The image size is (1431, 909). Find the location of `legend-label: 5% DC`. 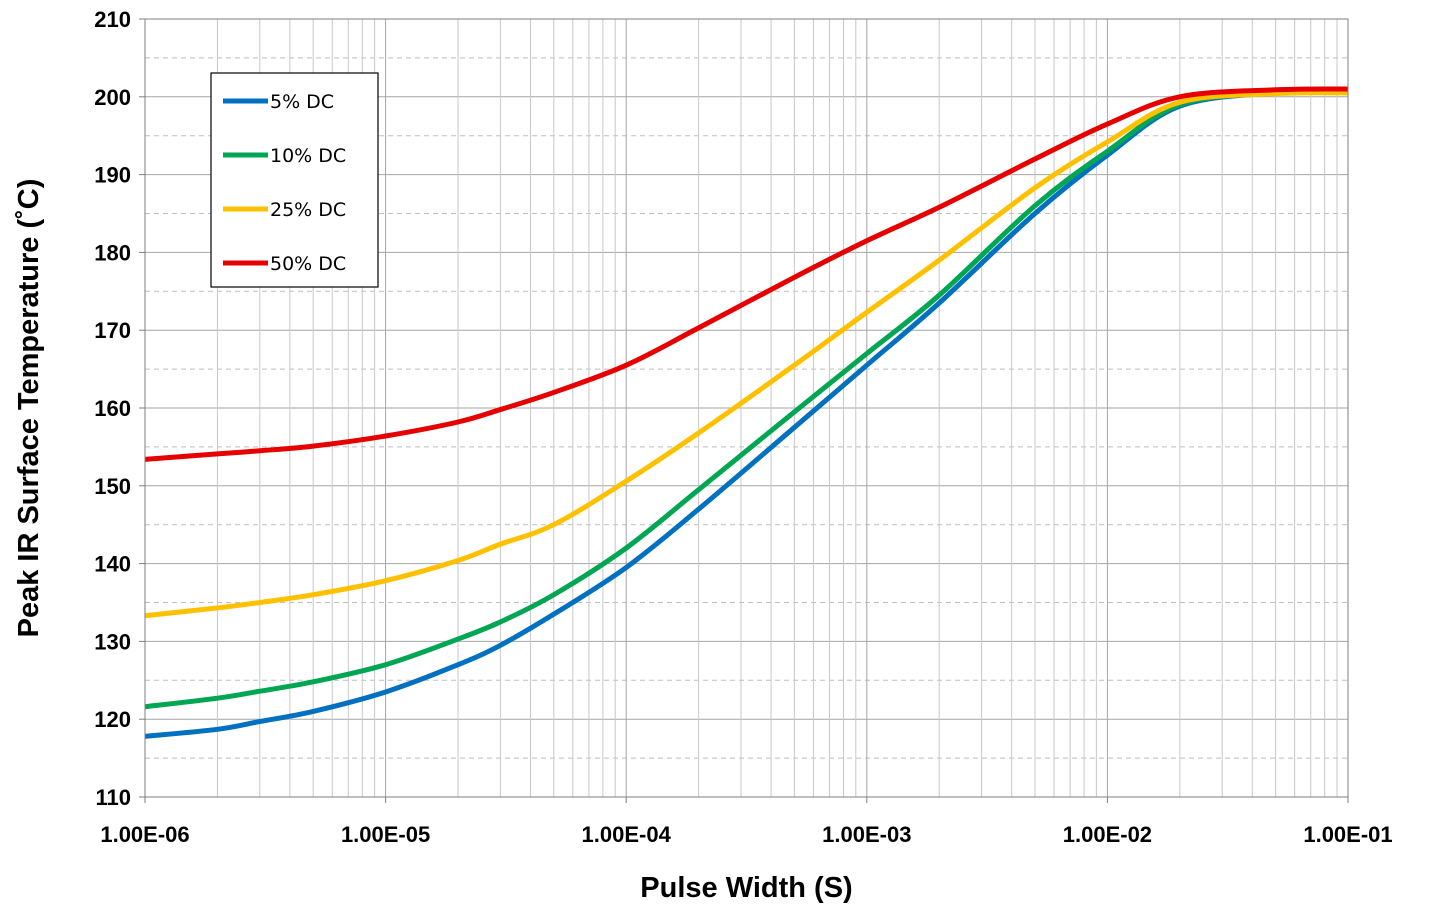

legend-label: 5% DC is located at coordinates (302, 102).